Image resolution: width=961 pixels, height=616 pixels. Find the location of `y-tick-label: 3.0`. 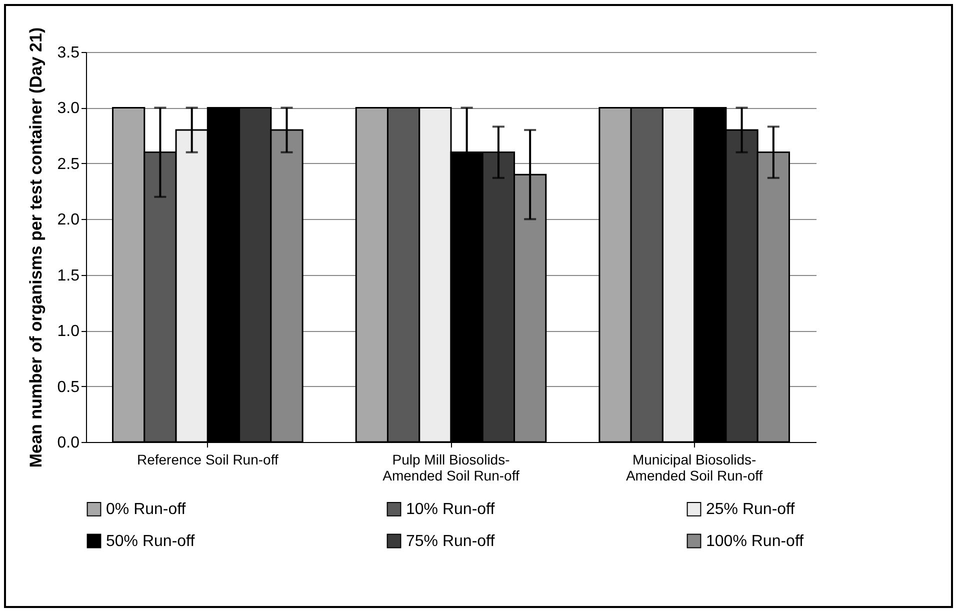

y-tick-label: 3.0 is located at coordinates (68, 109).